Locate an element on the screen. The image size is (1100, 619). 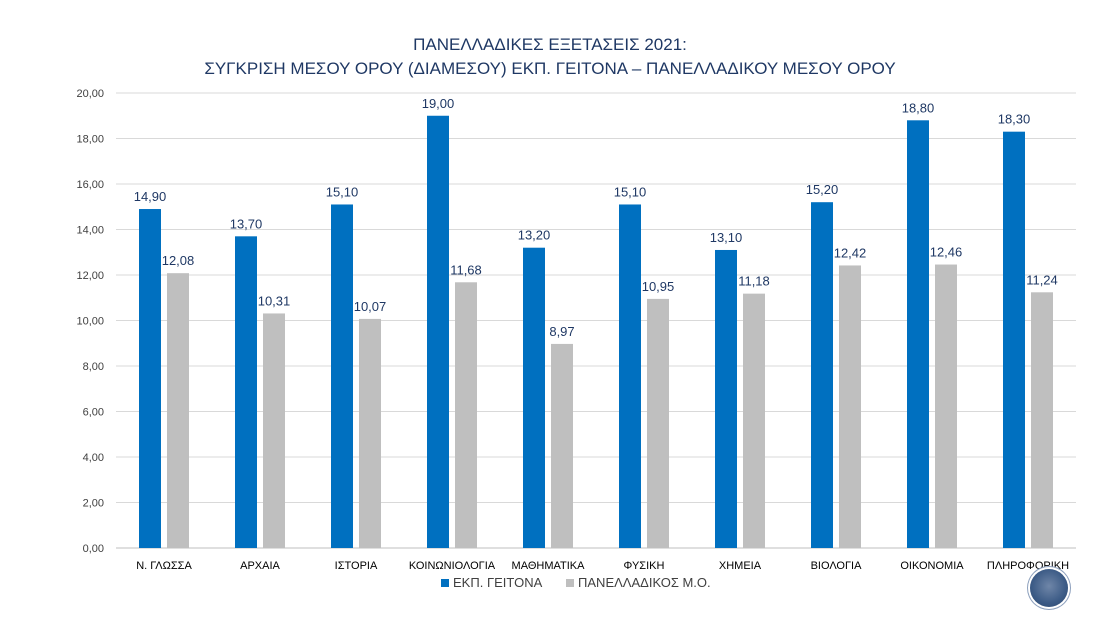
data-label: 19,00 is located at coordinates (438, 103).